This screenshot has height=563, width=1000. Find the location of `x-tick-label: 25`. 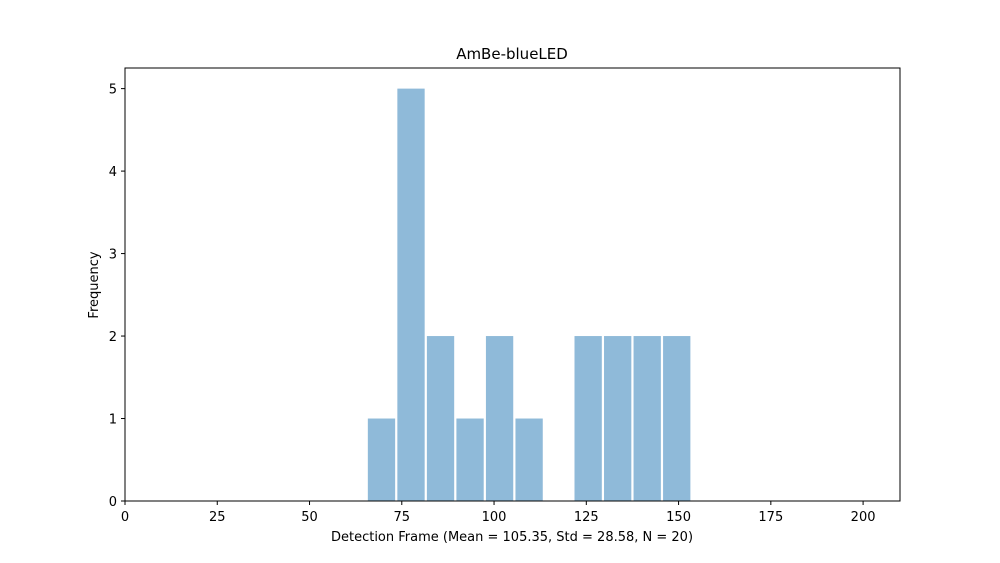

x-tick-label: 25 is located at coordinates (217, 517).